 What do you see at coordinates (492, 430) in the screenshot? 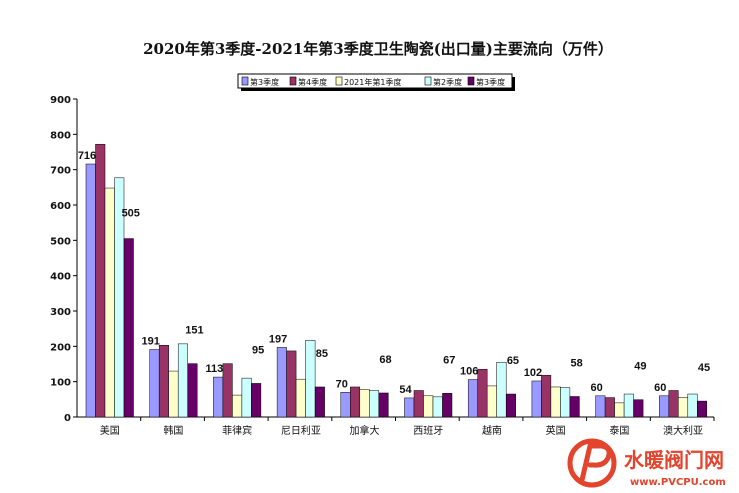
I see `x-tick-label: 越南` at bounding box center [492, 430].